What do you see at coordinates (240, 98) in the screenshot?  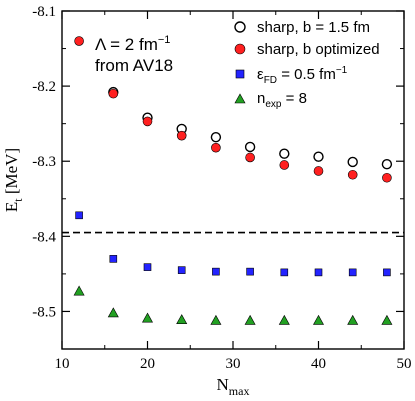 I see `legend-marker-nexp` at bounding box center [240, 98].